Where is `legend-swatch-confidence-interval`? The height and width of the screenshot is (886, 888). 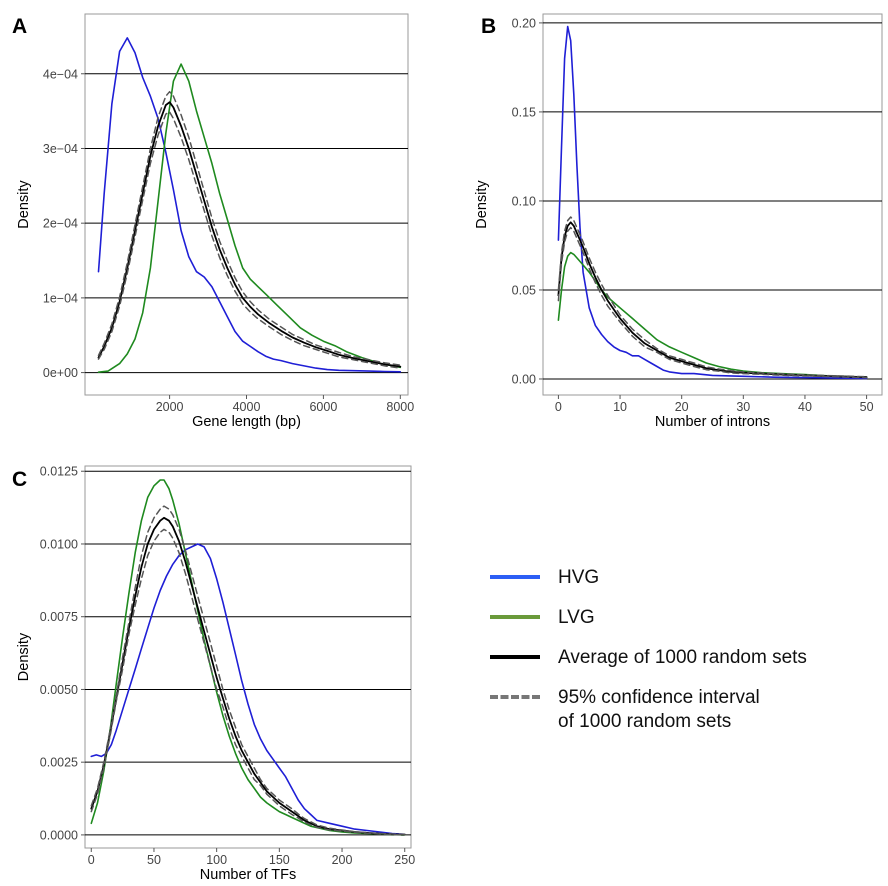
legend-swatch-confidence-interval is located at coordinates (515, 697).